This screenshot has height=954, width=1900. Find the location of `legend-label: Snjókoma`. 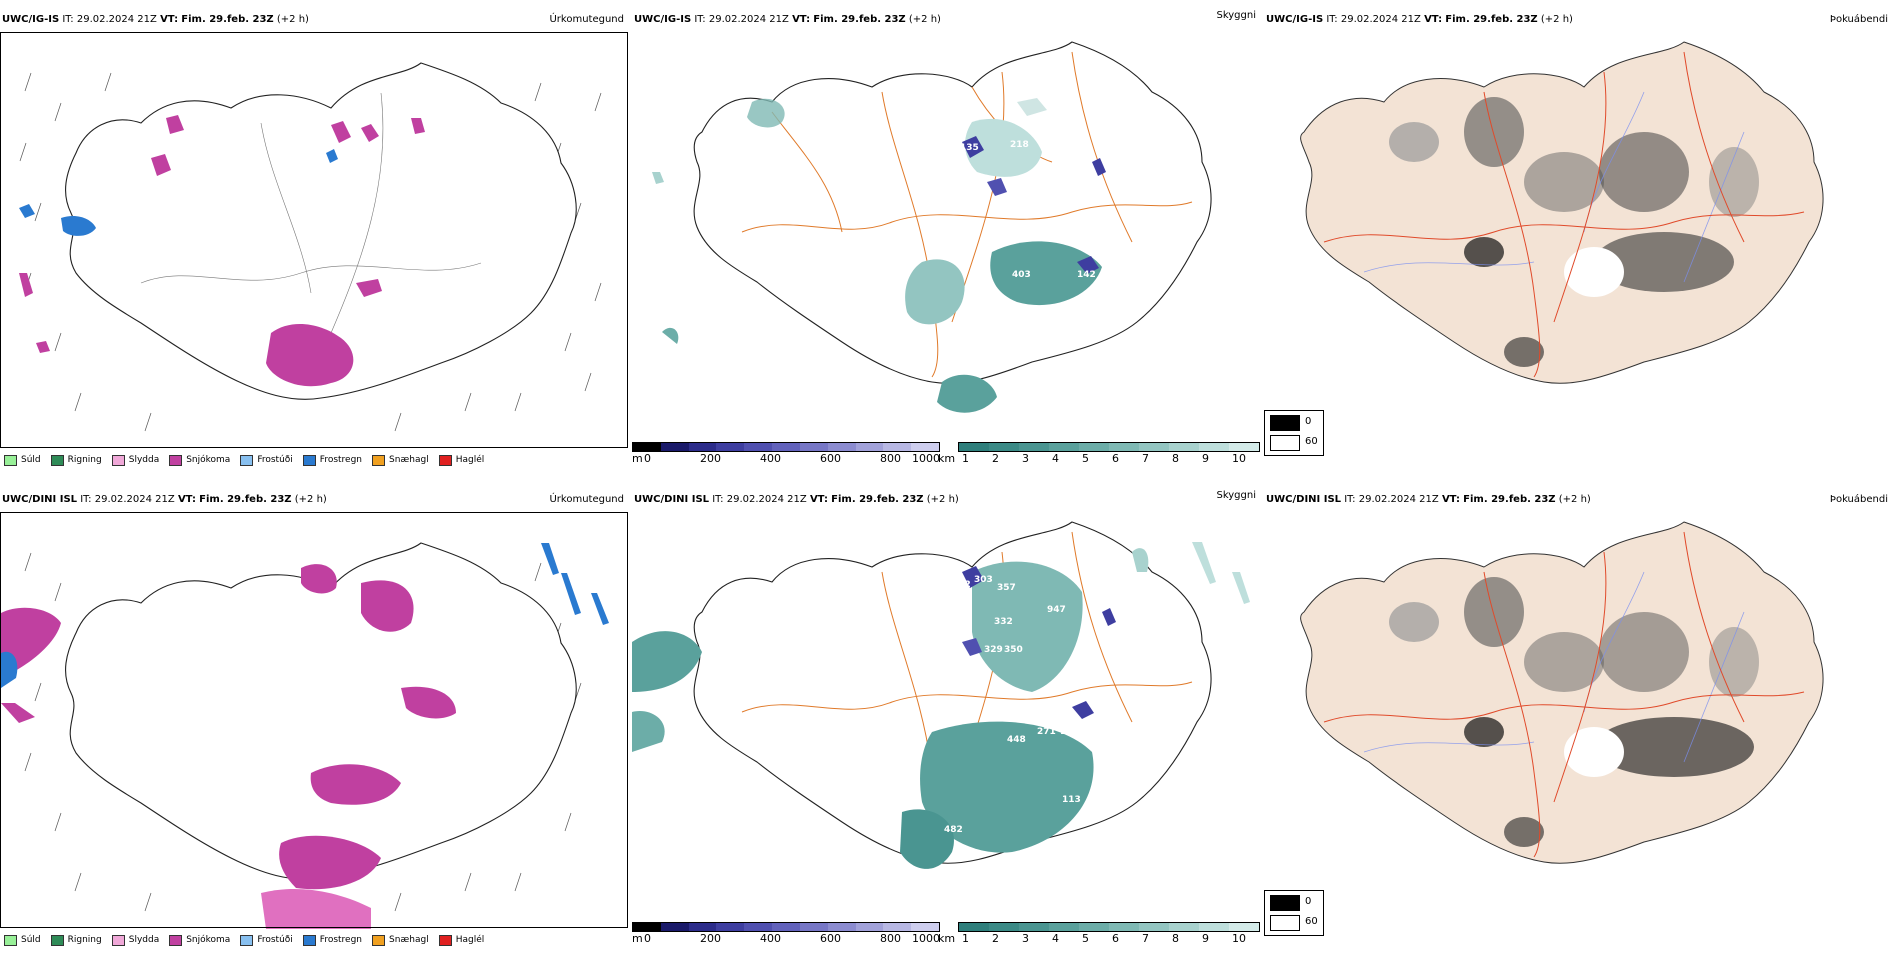

legend-label: Snjókoma is located at coordinates (208, 940).